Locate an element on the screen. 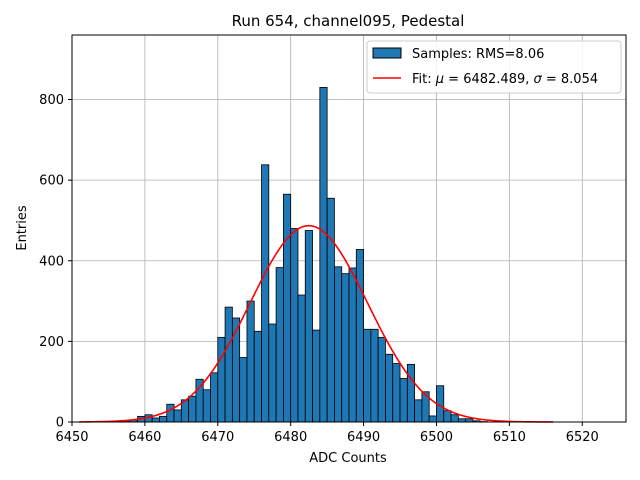 The height and width of the screenshot is (480, 640). legend-samples-label: Samples: RMS=8.06 is located at coordinates (478, 54).